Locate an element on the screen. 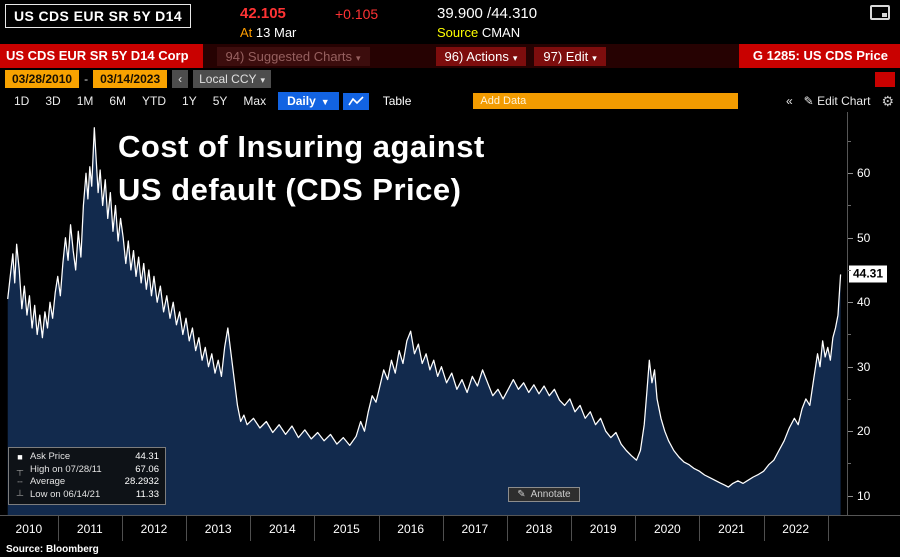 This screenshot has width=900, height=557. x-axis-label: 2012 is located at coordinates (154, 529).